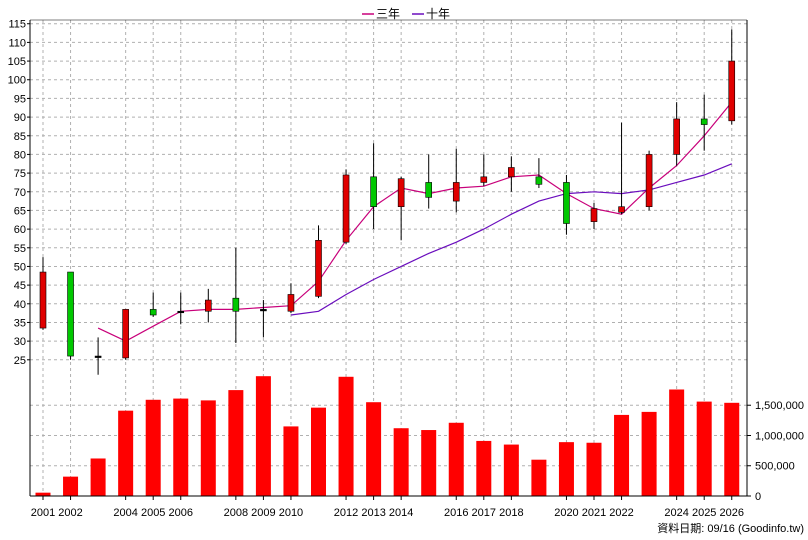 This screenshot has width=808, height=540. Describe the element at coordinates (401, 513) in the screenshot. I see `x-tick-label: 2014` at that location.